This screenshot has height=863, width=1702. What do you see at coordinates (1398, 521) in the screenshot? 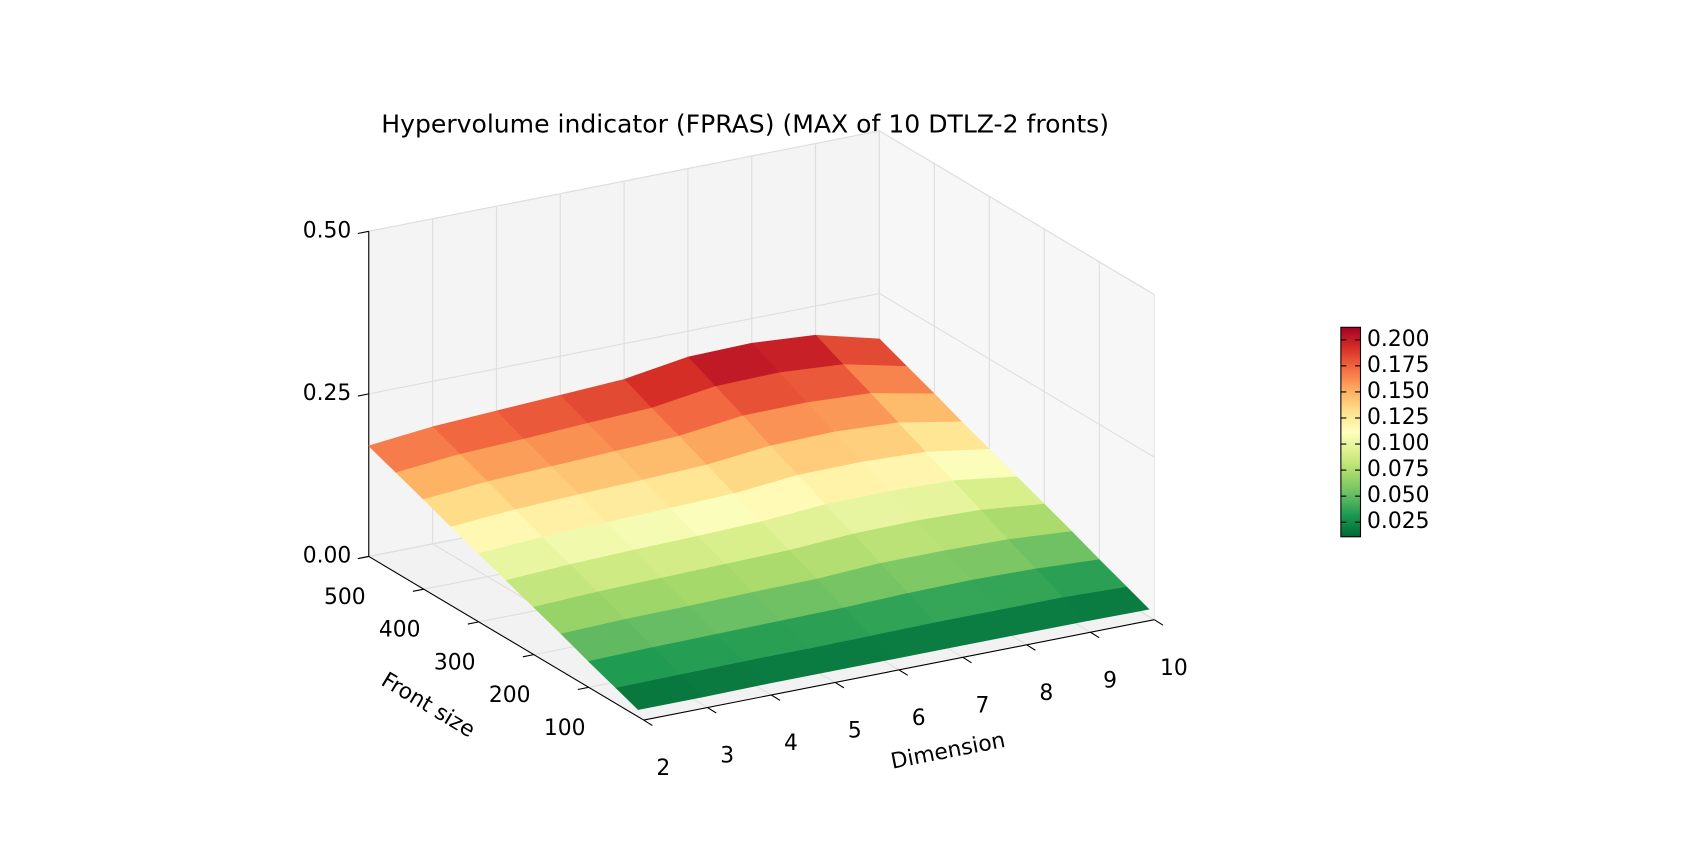
I see `colorbar-tick-label: 0.025` at bounding box center [1398, 521].